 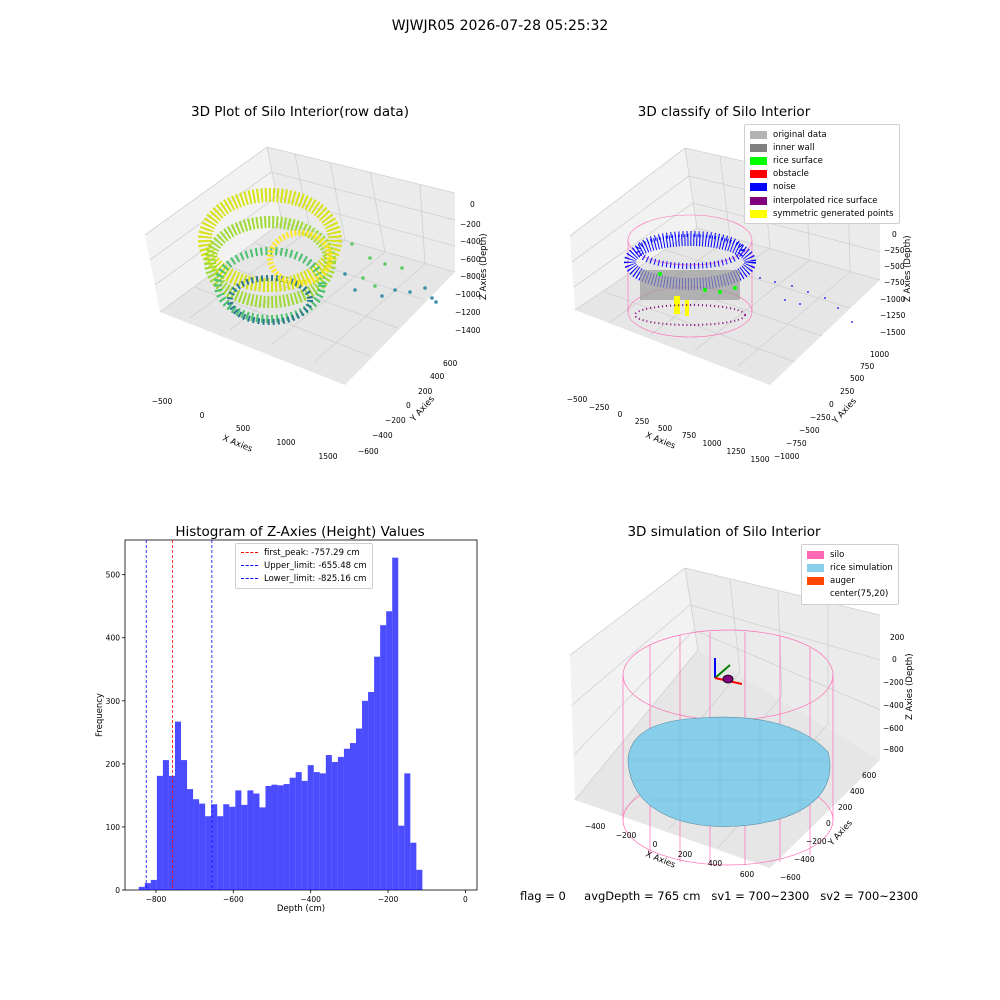 What do you see at coordinates (668, 429) in the screenshot?
I see `classify-x-ticks: −500 −250 0 250 500 750 1000 1250 1500` at bounding box center [668, 429].